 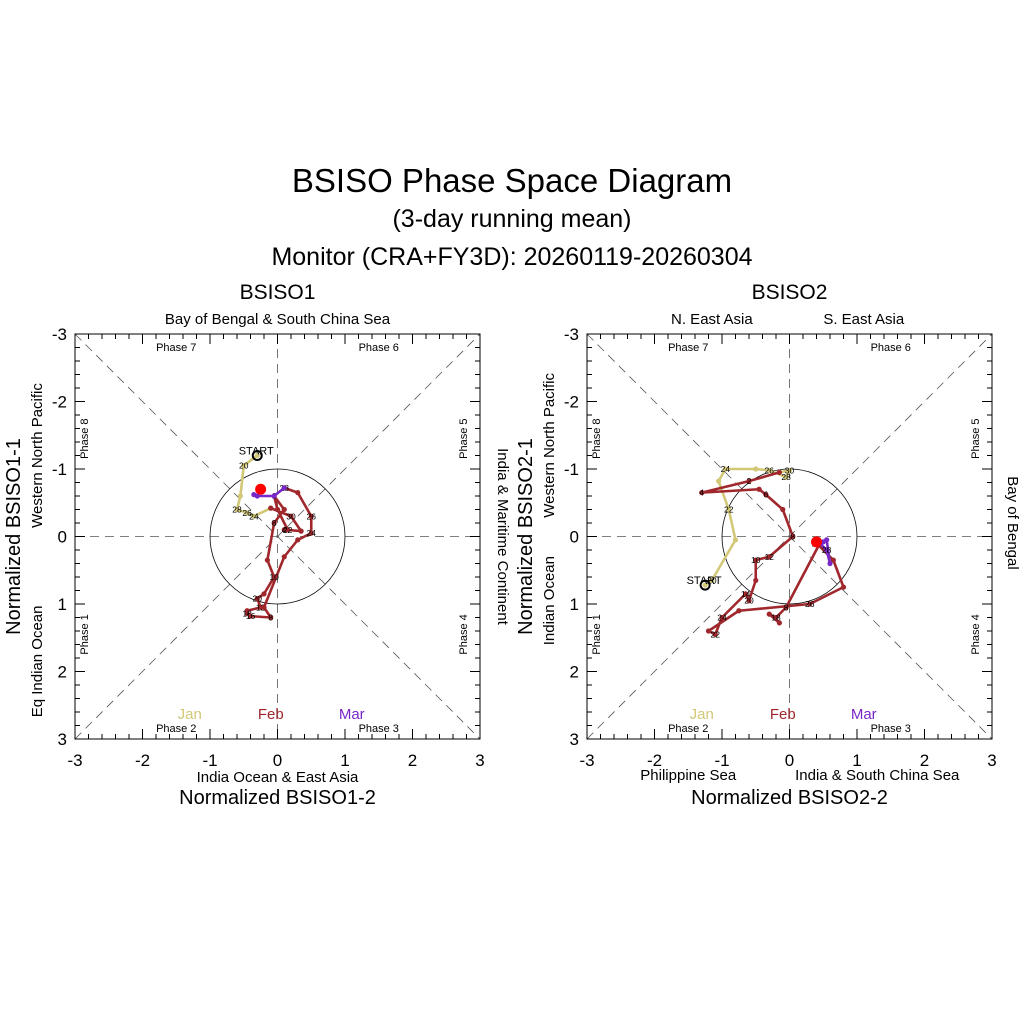 I want to click on p2-month-legend-jan: Jan, so click(x=702, y=714).